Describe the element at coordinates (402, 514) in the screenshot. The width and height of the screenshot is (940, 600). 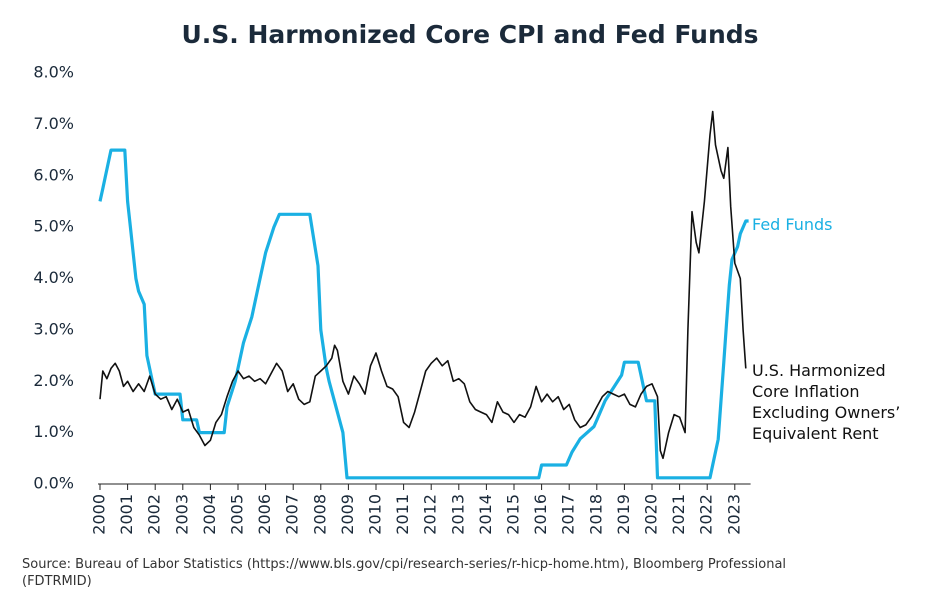
I see `x-tick-label: 2011` at that location.